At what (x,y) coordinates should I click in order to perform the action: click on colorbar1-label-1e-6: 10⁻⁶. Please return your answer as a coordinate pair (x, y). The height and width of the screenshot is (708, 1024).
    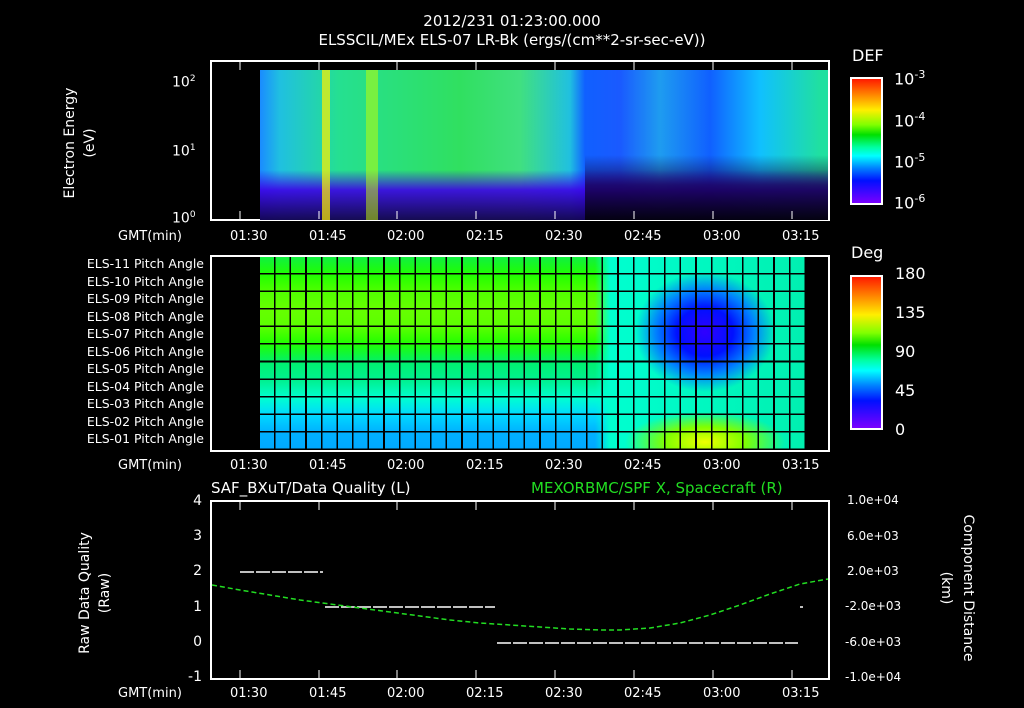
    Looking at the image, I should click on (910, 202).